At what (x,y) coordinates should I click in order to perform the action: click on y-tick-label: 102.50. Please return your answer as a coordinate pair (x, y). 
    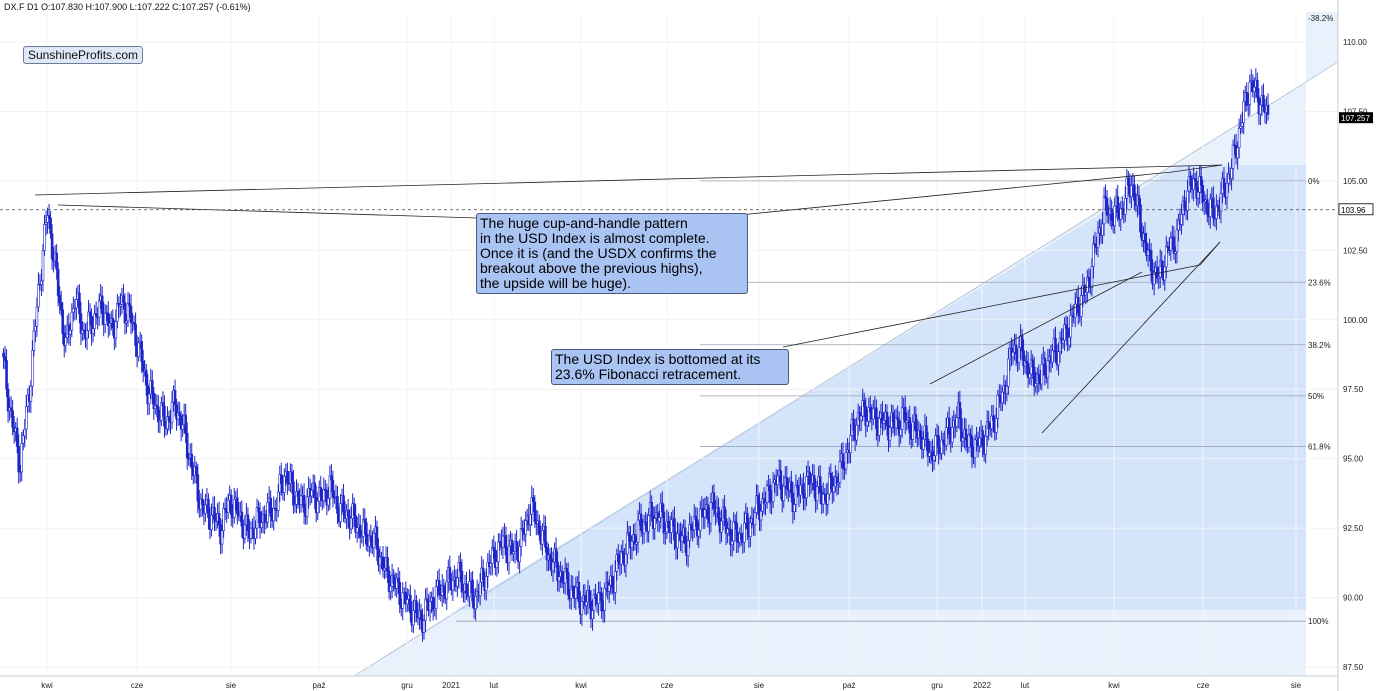
    Looking at the image, I should click on (1355, 250).